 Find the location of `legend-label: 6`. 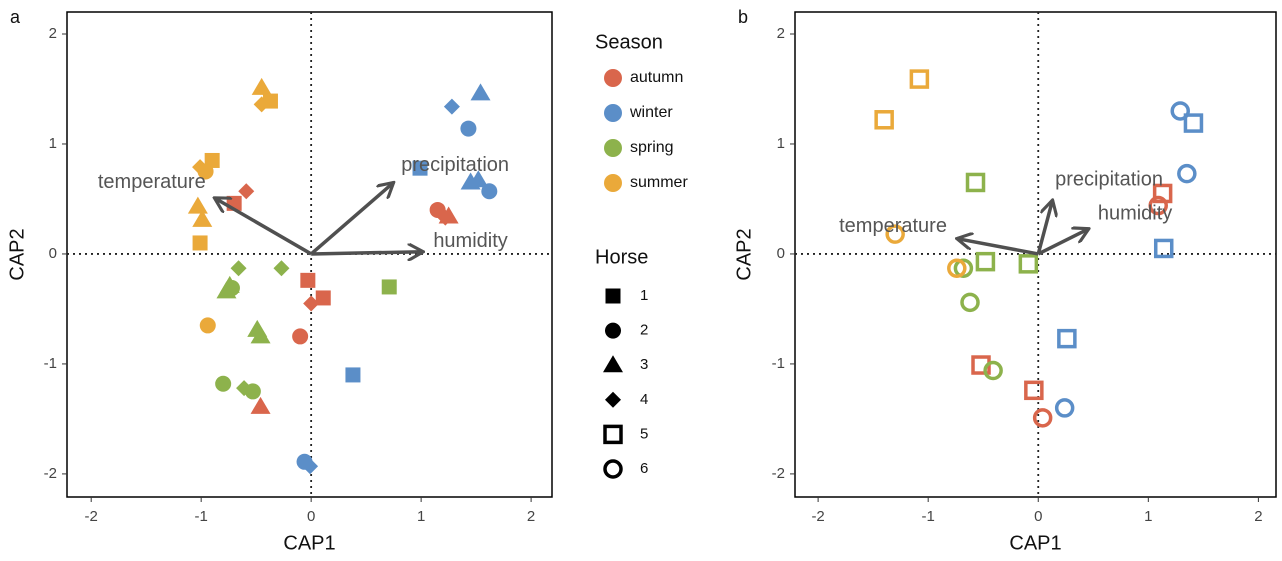

legend-label: 6 is located at coordinates (644, 468).